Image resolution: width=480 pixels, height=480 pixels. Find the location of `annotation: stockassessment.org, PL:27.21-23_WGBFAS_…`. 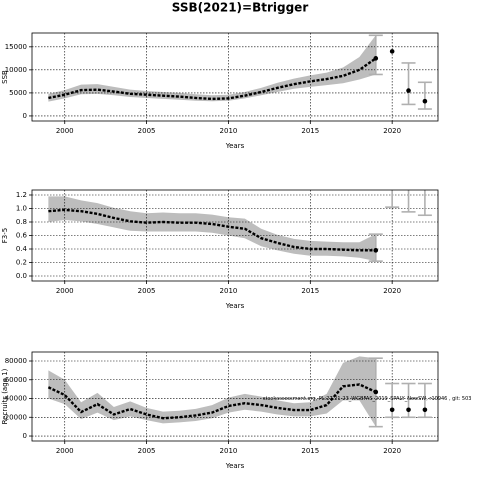

annotation: stockassessment.org, PL:27.21-23_WGBFAS_… is located at coordinates (367, 399).